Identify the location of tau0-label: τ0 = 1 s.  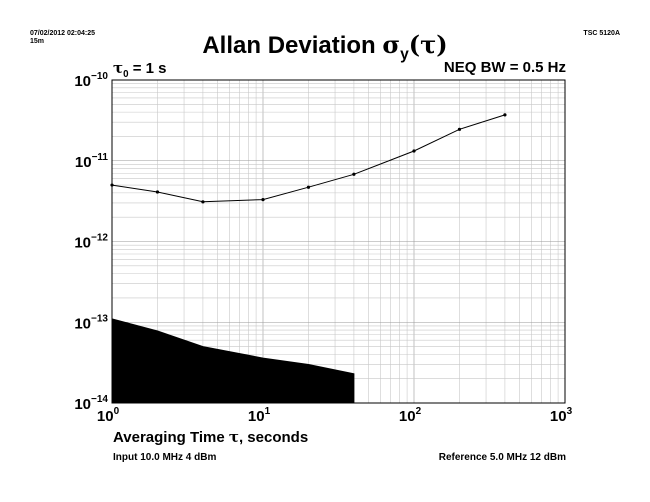
(139, 69).